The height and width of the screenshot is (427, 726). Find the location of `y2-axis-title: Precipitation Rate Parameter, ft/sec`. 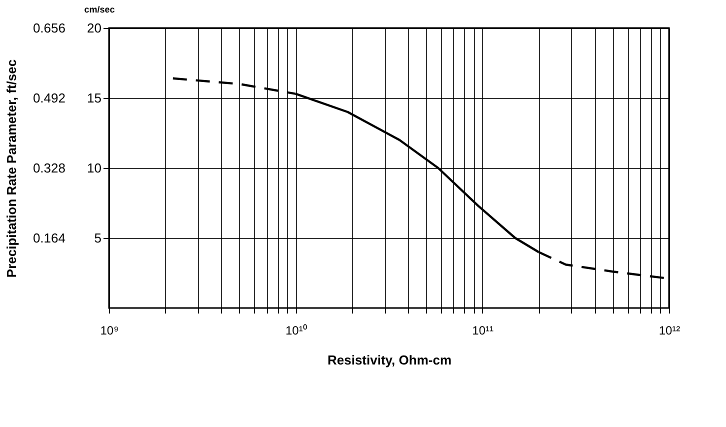

y2-axis-title: Precipitation Rate Parameter, ft/sec is located at coordinates (11, 168).